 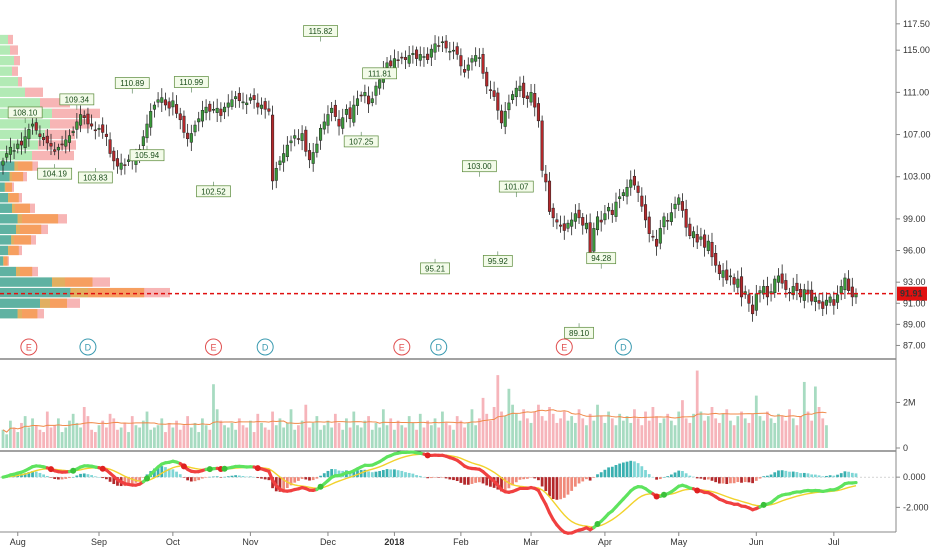 What do you see at coordinates (834, 542) in the screenshot?
I see `time-tick-label: Jul` at bounding box center [834, 542].